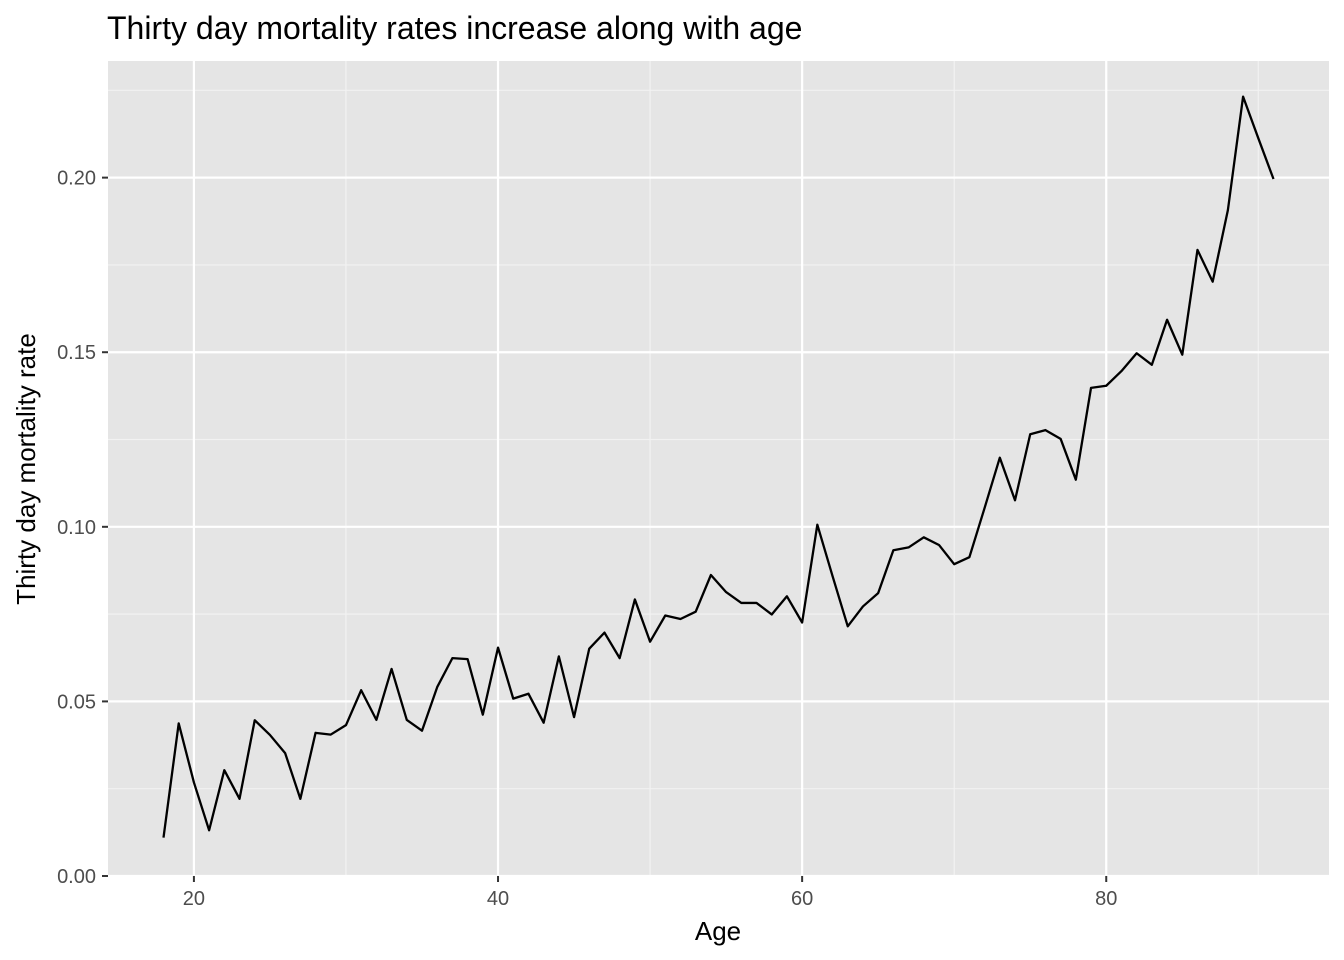  What do you see at coordinates (76, 353) in the screenshot?
I see `y-tick-label: 0.15` at bounding box center [76, 353].